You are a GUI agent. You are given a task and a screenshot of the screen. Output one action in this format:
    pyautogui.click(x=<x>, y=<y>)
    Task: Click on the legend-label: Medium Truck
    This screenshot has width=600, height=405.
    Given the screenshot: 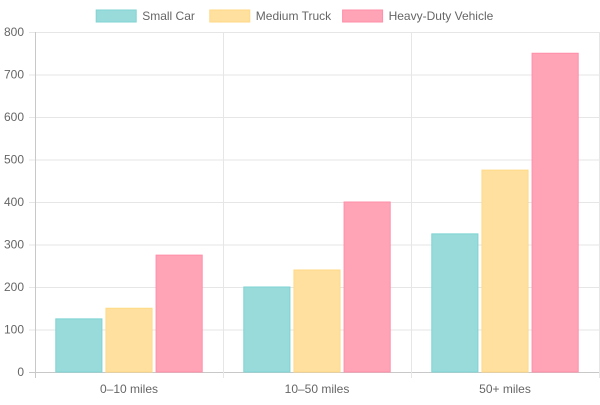 What is the action you would take?
    pyautogui.click(x=294, y=16)
    